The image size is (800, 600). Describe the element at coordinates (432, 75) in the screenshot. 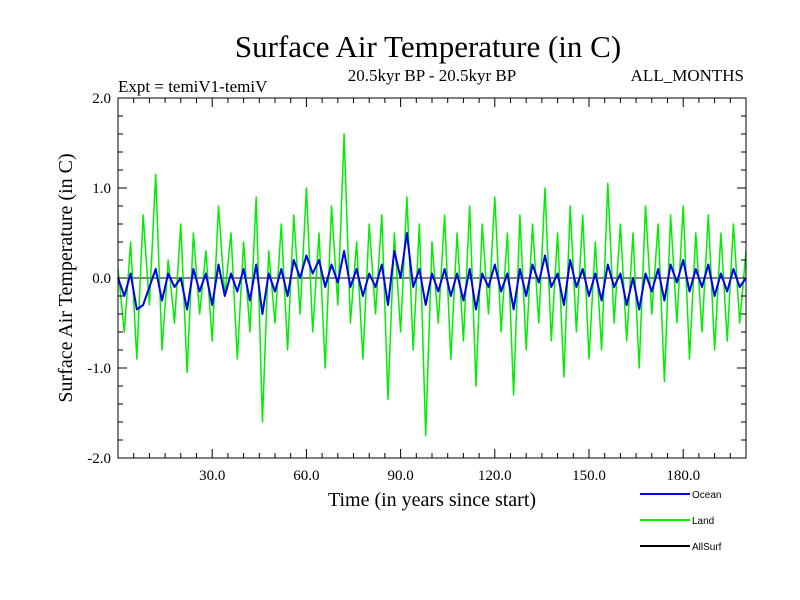

I see `chart-subtitle-center: 20.5kyr BP - 20.5kyr BP` at that location.